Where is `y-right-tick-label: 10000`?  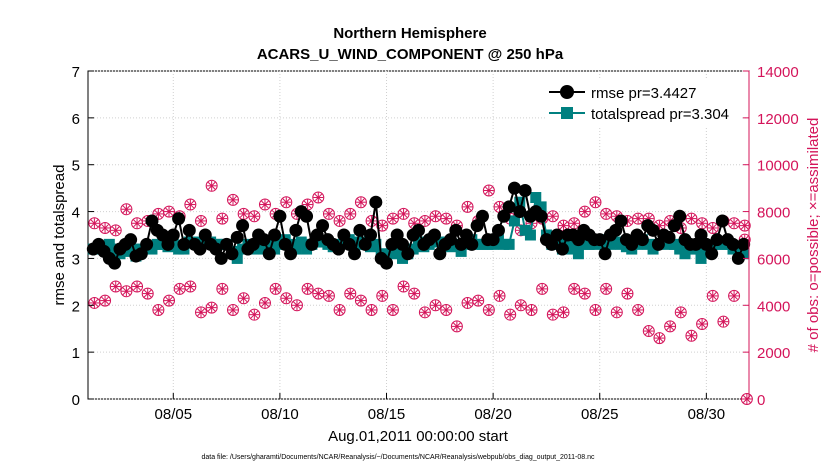 y-right-tick-label: 10000 is located at coordinates (778, 166).